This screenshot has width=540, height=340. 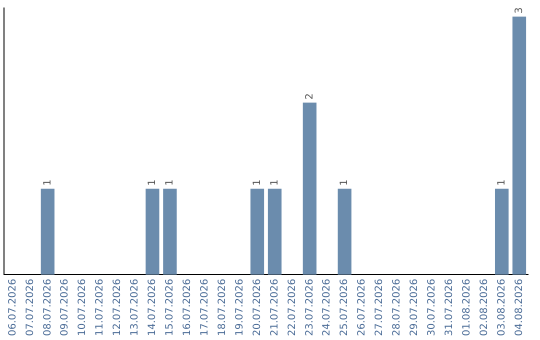 What do you see at coordinates (414, 307) in the screenshot?
I see `x-tick-label: 29.07.2026` at bounding box center [414, 307].